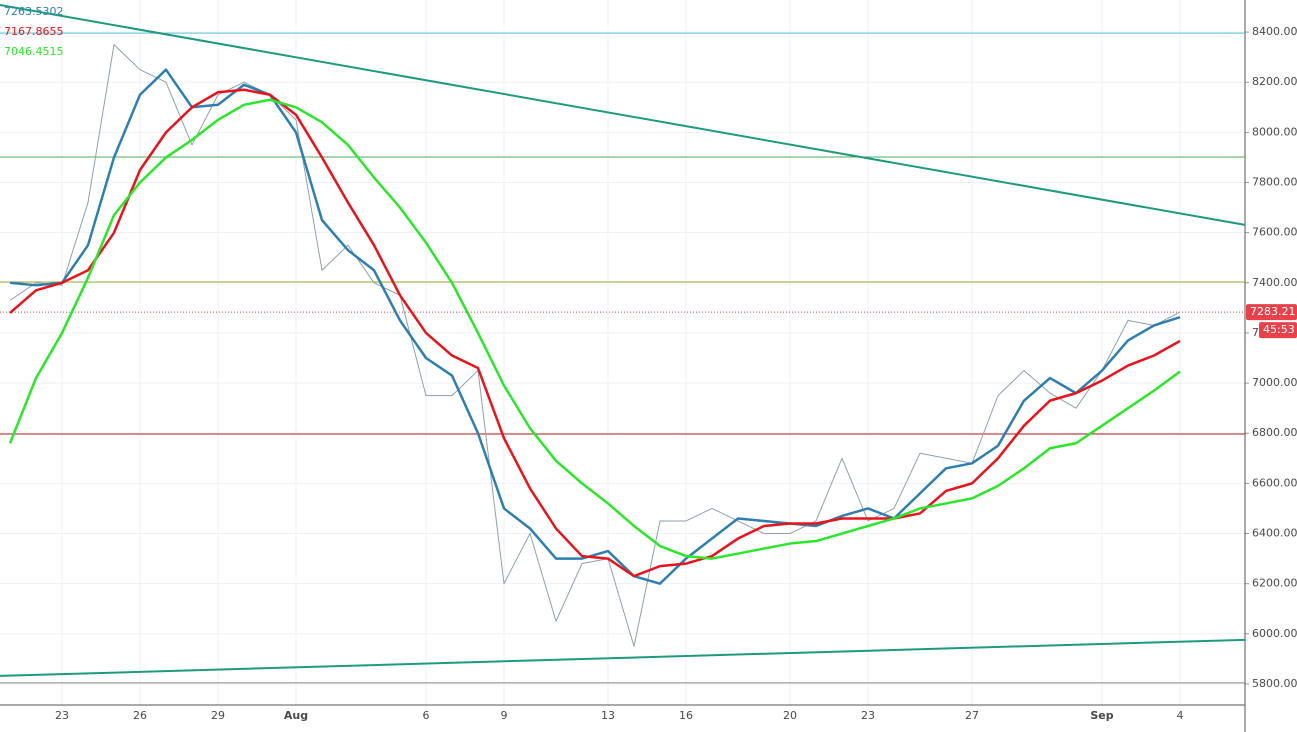 The width and height of the screenshot is (1297, 732). What do you see at coordinates (1274, 182) in the screenshot?
I see `y-tick-label: 7800.00` at bounding box center [1274, 182].